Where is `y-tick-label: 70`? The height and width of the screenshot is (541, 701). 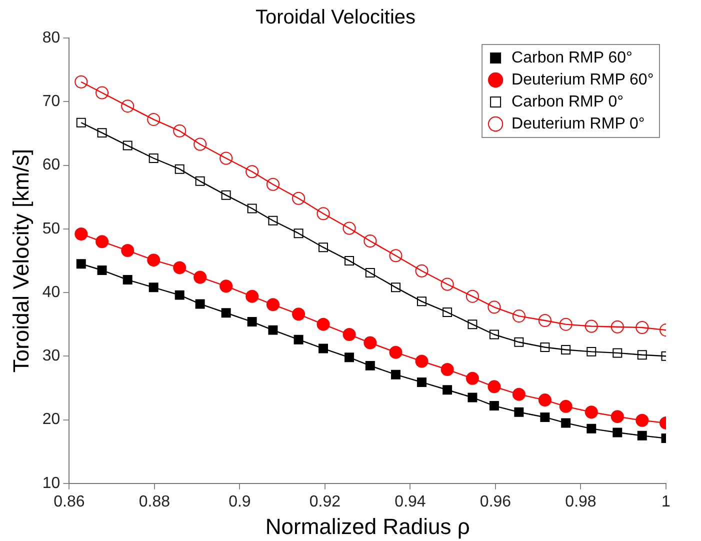 y-tick-label: 70 is located at coordinates (51, 101).